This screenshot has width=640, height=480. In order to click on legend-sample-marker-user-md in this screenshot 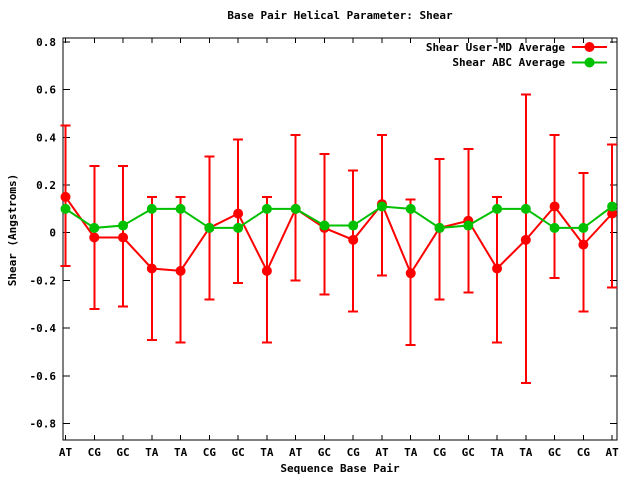, I will do `click(589, 47)`.